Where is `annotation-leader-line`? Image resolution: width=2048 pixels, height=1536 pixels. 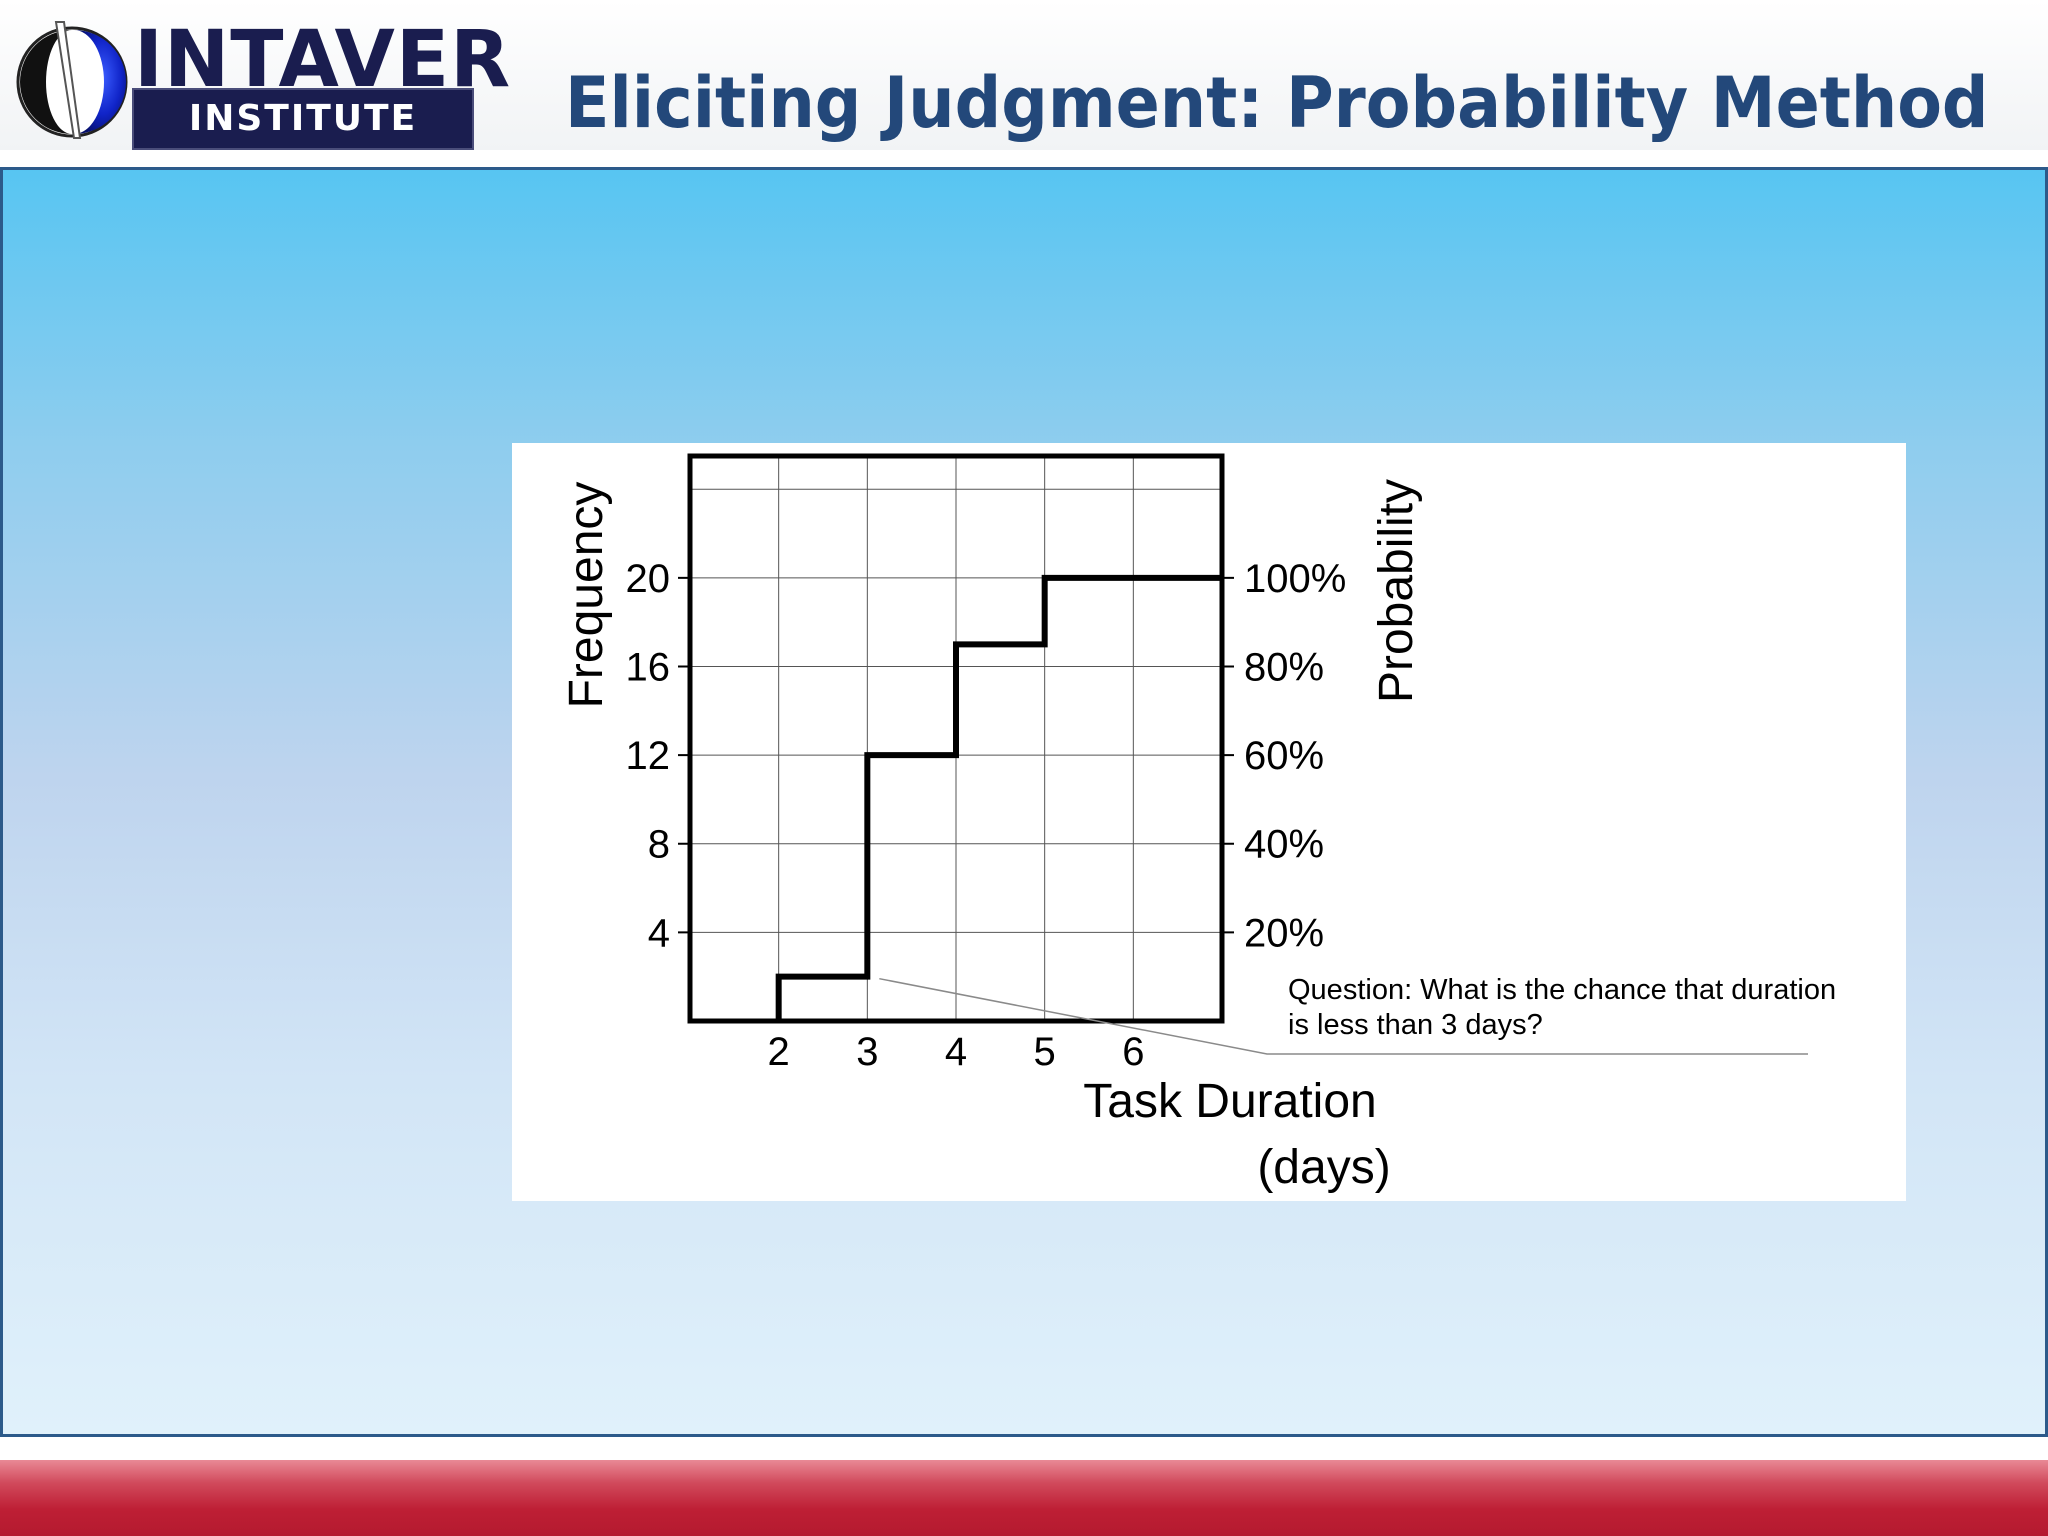
annotation-leader-line is located at coordinates (1343, 1016).